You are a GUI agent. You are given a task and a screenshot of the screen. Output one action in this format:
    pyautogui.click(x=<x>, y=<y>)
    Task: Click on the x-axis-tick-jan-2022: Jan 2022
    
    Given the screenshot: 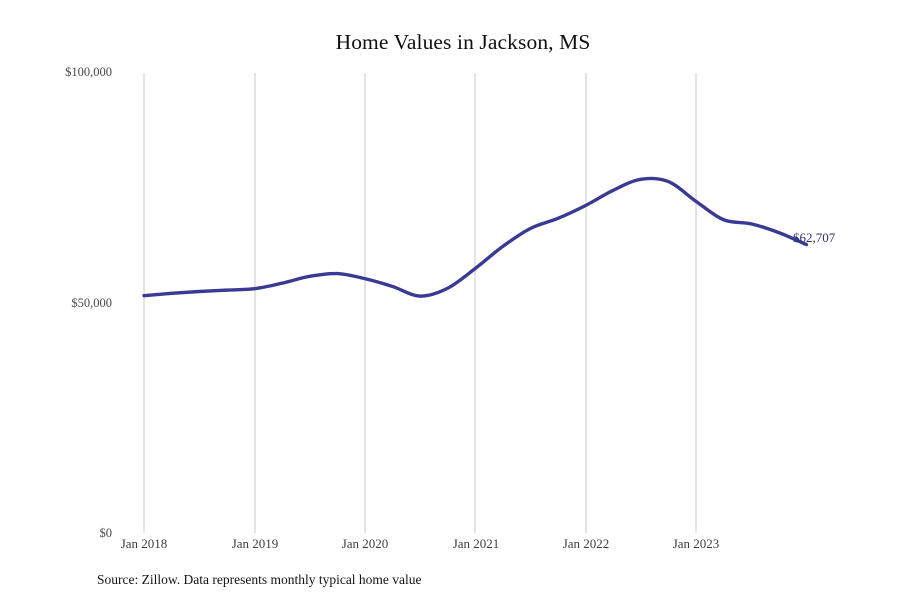 What is the action you would take?
    pyautogui.click(x=586, y=543)
    